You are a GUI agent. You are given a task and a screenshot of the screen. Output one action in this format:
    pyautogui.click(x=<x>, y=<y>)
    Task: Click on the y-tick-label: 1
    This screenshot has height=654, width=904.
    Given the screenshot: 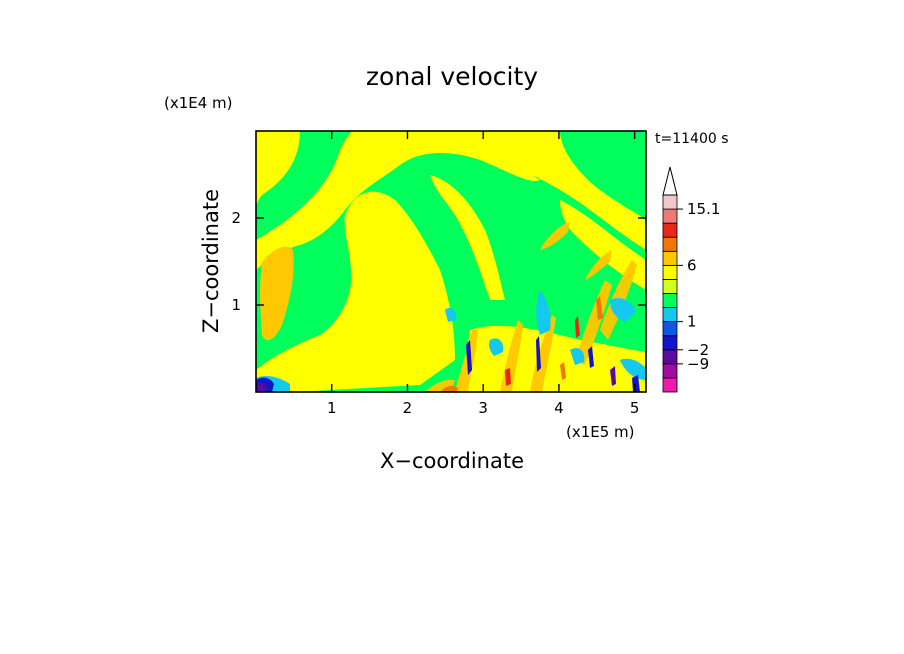 What is the action you would take?
    pyautogui.click(x=236, y=305)
    